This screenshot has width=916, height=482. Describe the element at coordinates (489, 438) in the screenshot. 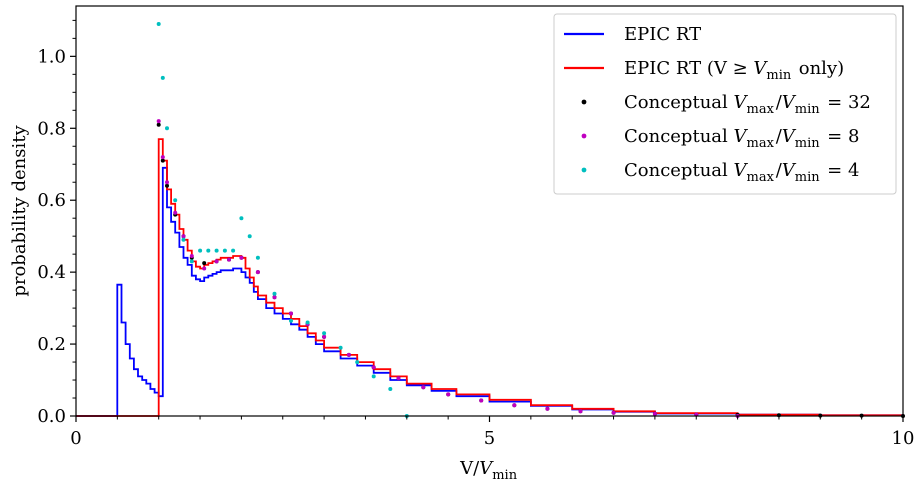

I see `x-tick-label: 5` at that location.